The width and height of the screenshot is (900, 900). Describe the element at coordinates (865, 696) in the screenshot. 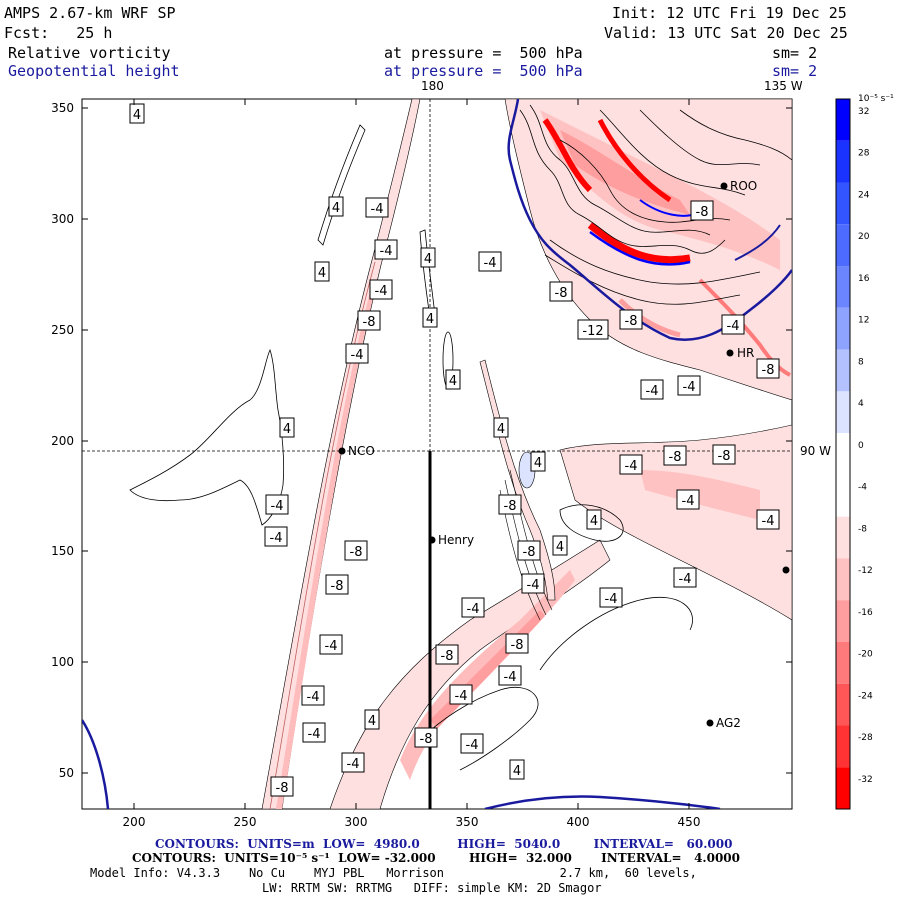

I see `colorbar-label: -24` at that location.